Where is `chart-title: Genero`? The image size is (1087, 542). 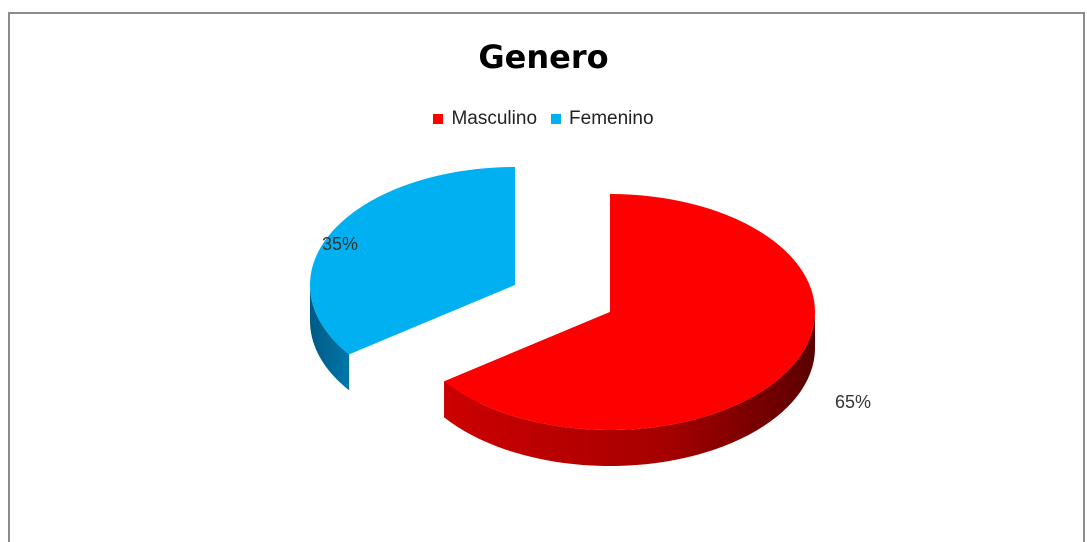 chart-title: Genero is located at coordinates (543, 57).